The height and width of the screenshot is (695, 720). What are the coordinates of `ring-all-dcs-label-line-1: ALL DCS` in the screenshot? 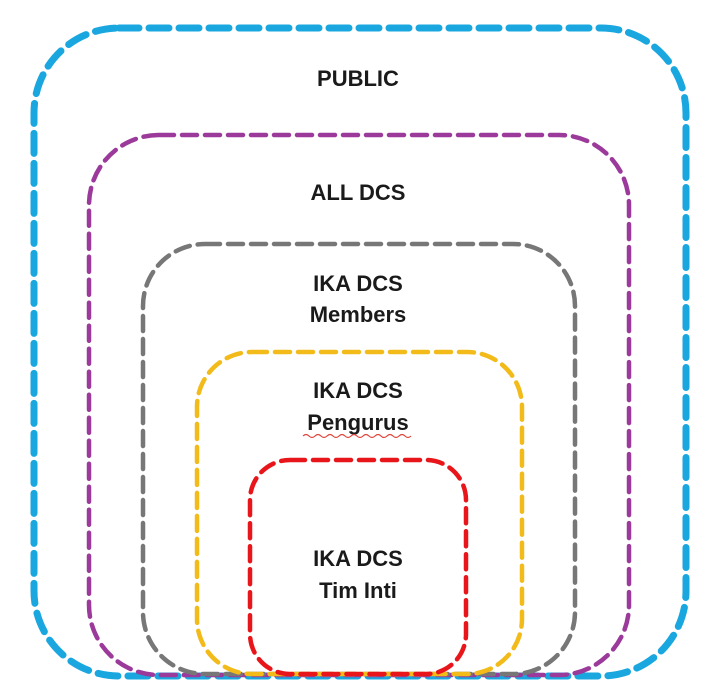 It's located at (358, 192).